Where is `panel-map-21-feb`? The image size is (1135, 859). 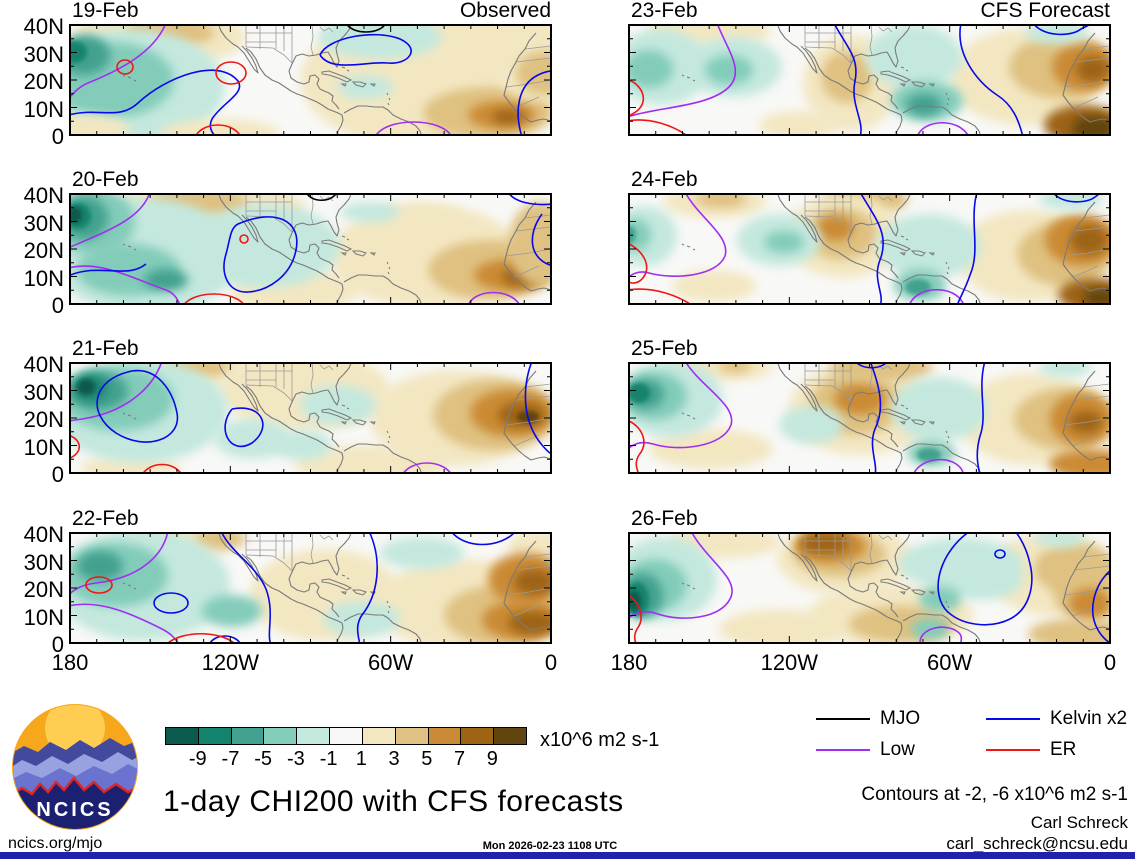
panel-map-21-feb is located at coordinates (310, 418).